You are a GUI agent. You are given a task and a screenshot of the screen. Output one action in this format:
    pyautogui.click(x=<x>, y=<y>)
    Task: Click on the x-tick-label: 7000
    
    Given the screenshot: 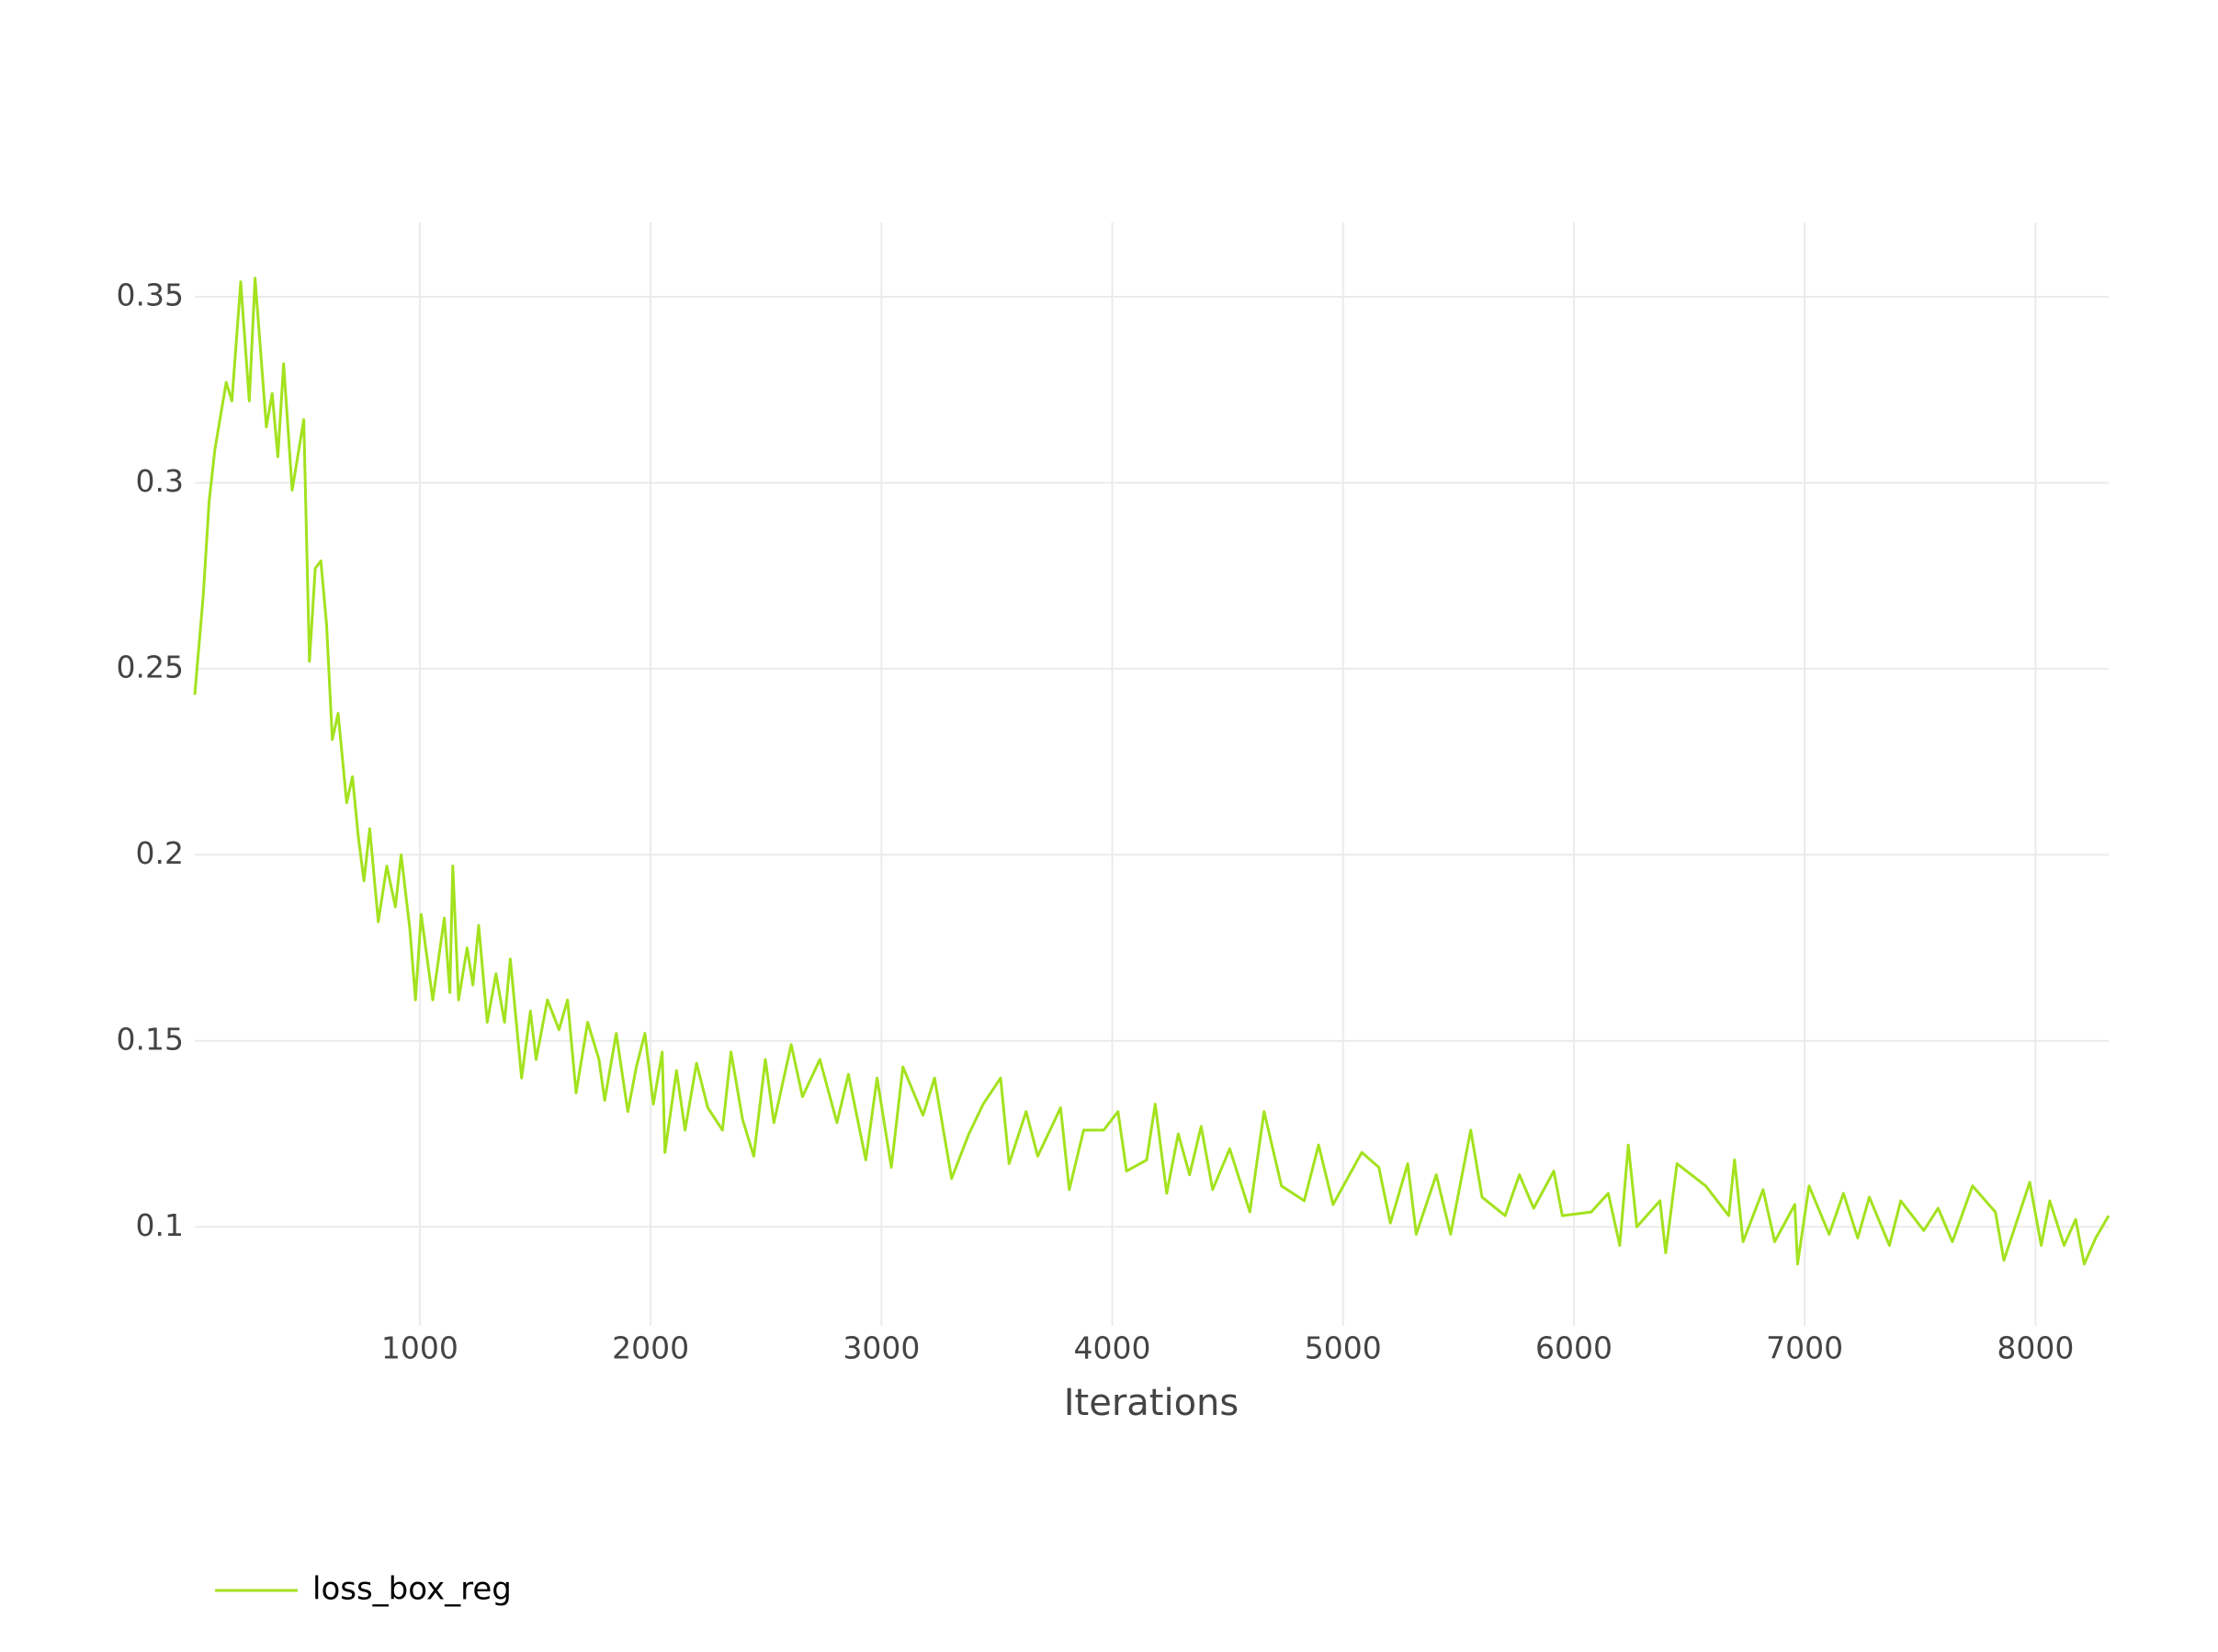 What is the action you would take?
    pyautogui.click(x=1804, y=1348)
    